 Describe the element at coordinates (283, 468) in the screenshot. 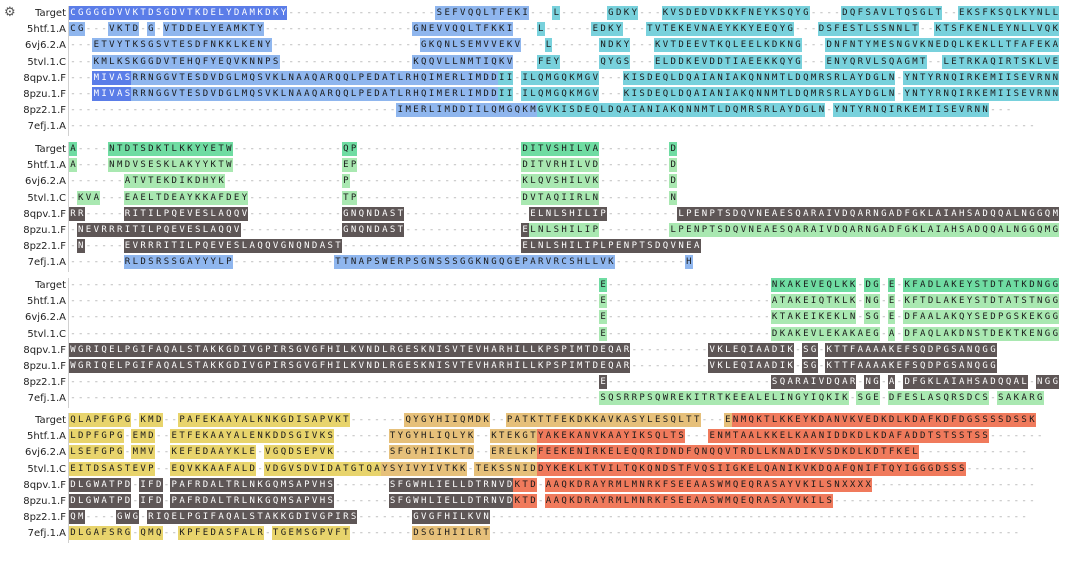

I see `residue: G` at that location.